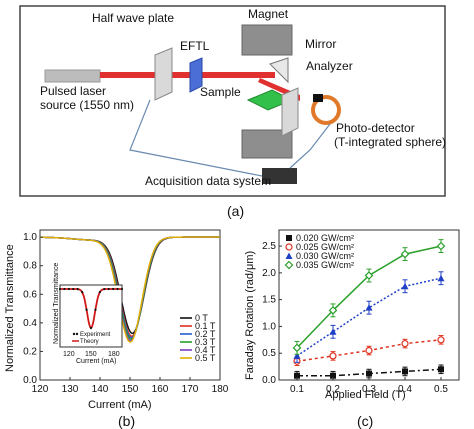 The height and width of the screenshot is (429, 474). What do you see at coordinates (187, 75) in the screenshot?
I see `laser-beam` at bounding box center [187, 75].